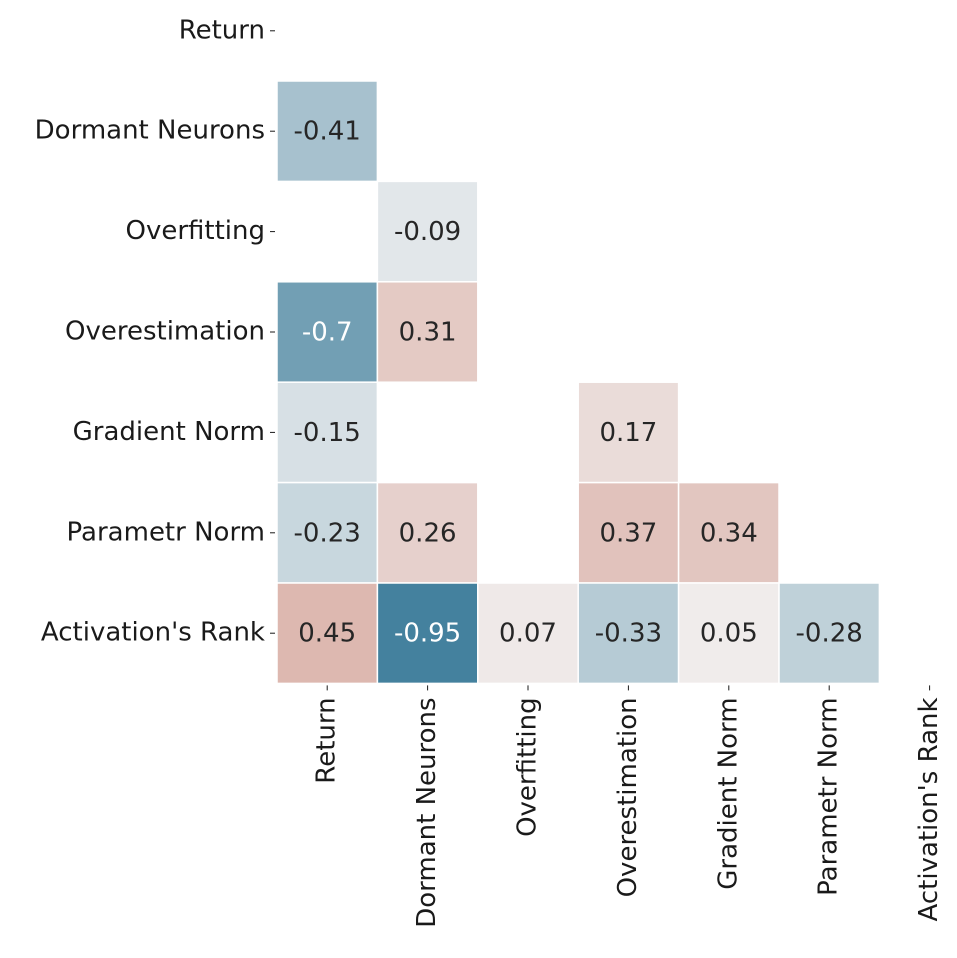 The width and height of the screenshot is (957, 958). Describe the element at coordinates (628, 797) in the screenshot. I see `x-tick-label: Overestimation` at that location.